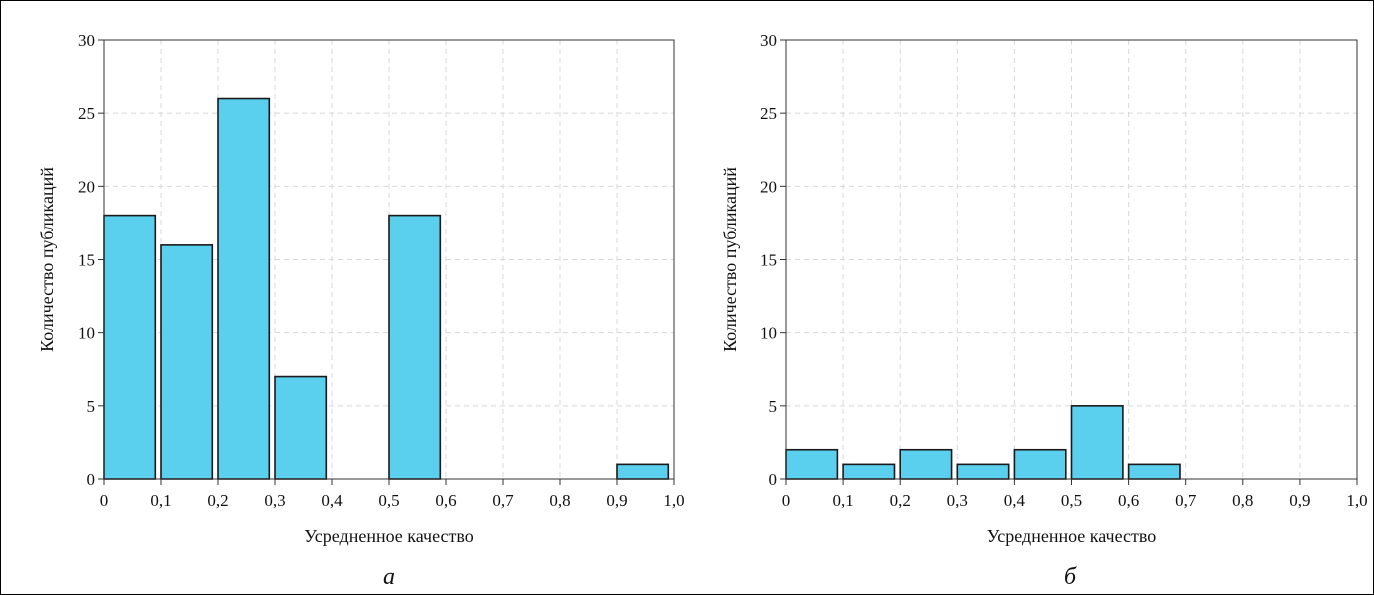  Describe the element at coordinates (389, 577) in the screenshot. I see `panel-label: а` at that location.